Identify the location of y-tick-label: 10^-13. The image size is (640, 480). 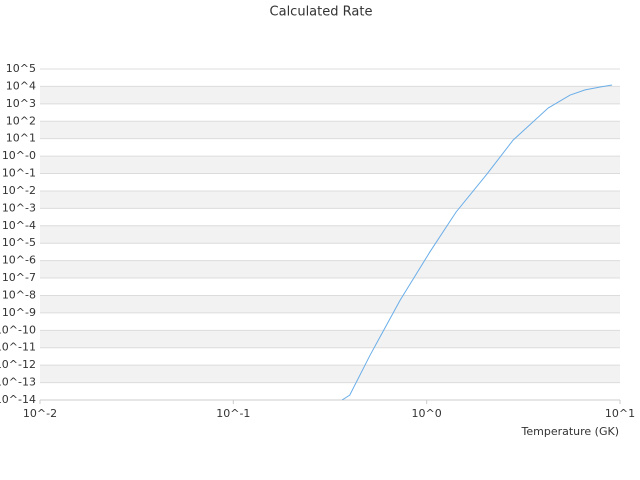
(18, 382).